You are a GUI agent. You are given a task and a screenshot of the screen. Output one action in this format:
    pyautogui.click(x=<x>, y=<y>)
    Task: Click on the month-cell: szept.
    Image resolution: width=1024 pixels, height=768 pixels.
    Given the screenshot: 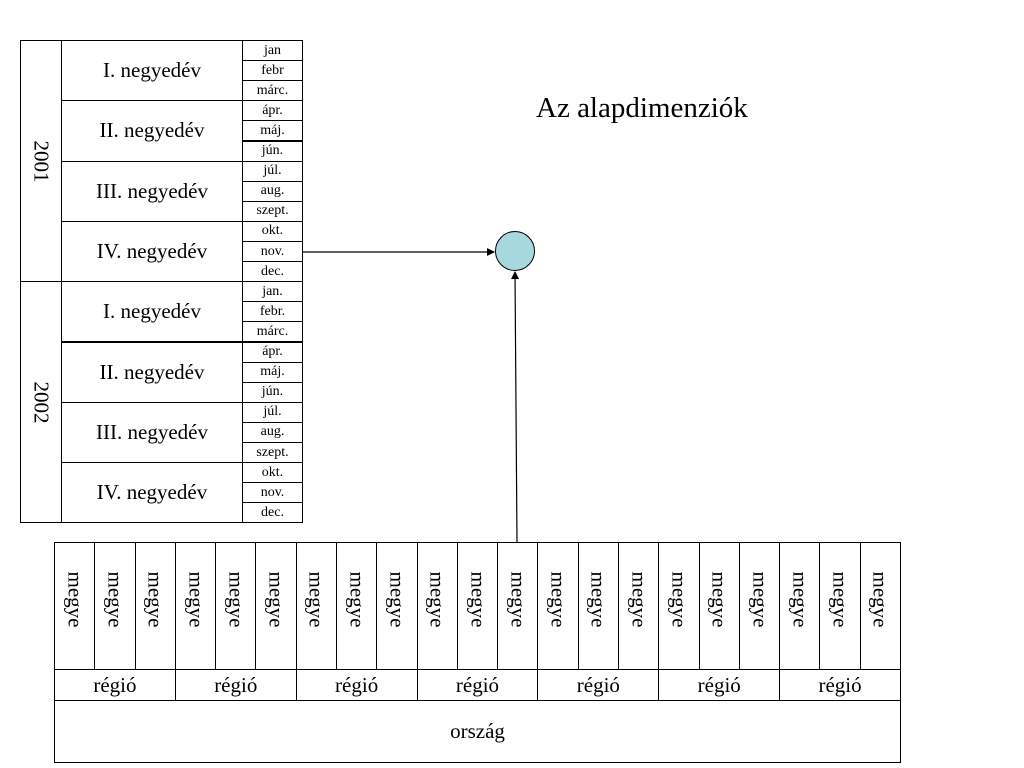 What is the action you would take?
    pyautogui.click(x=272, y=453)
    